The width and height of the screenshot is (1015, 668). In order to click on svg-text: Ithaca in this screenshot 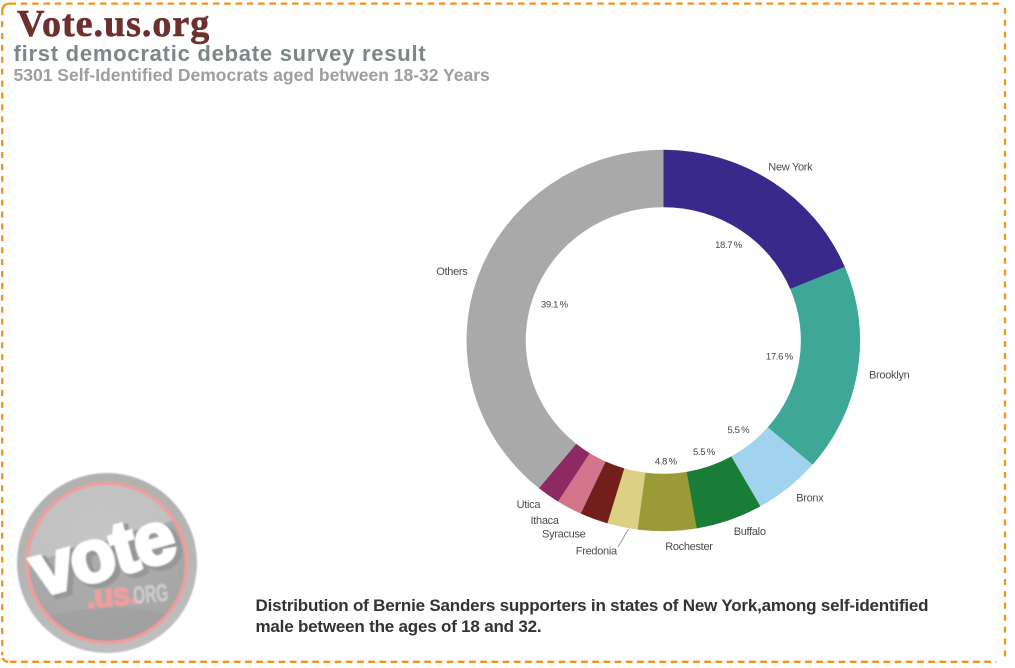, I will do `click(545, 521)`.